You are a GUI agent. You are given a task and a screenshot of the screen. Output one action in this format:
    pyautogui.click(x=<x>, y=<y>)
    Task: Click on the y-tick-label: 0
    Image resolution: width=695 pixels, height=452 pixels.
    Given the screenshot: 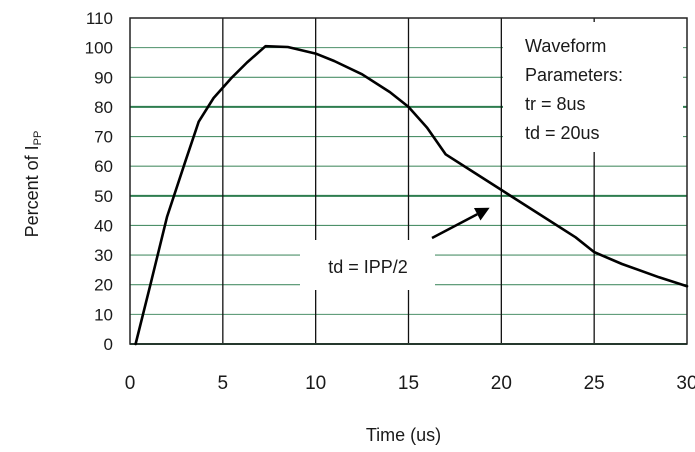 What is the action you would take?
    pyautogui.click(x=108, y=344)
    